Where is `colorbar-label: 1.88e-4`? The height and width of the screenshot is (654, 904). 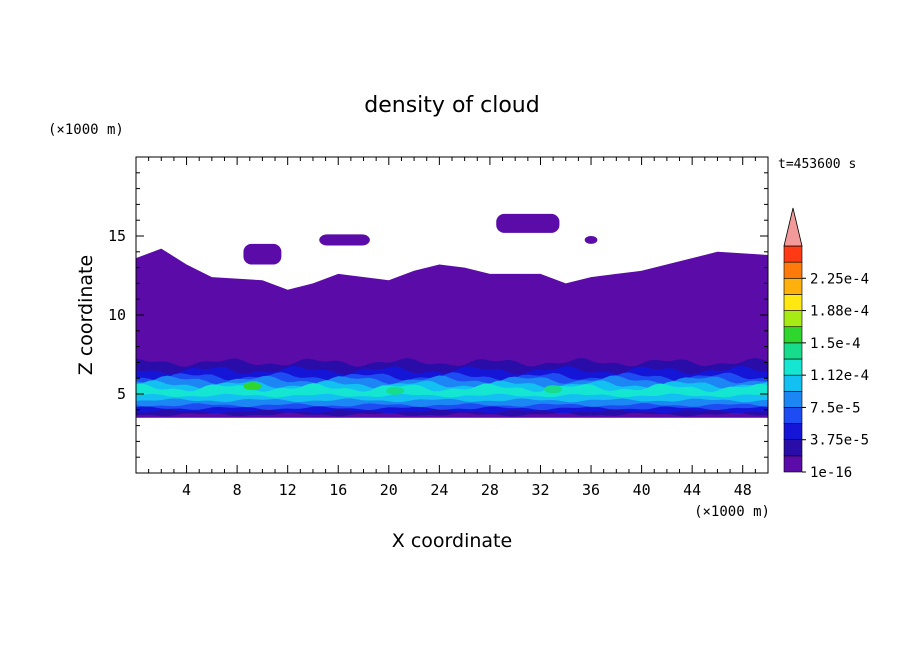 colorbar-label: 1.88e-4 is located at coordinates (839, 312).